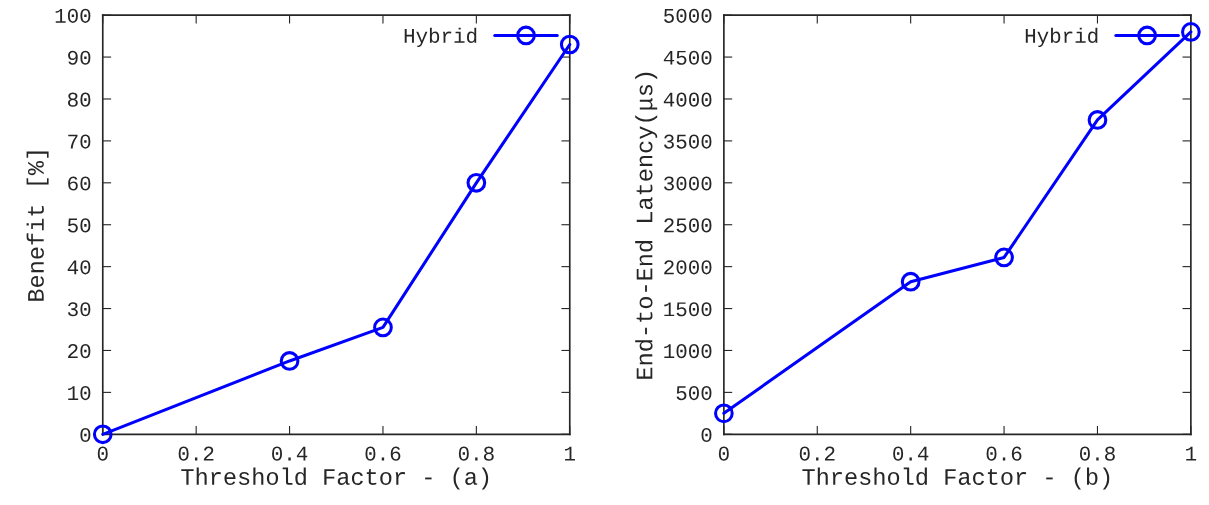  What do you see at coordinates (646, 225) in the screenshot?
I see `y-axis-title: End-to-End Latency(μs)` at bounding box center [646, 225].